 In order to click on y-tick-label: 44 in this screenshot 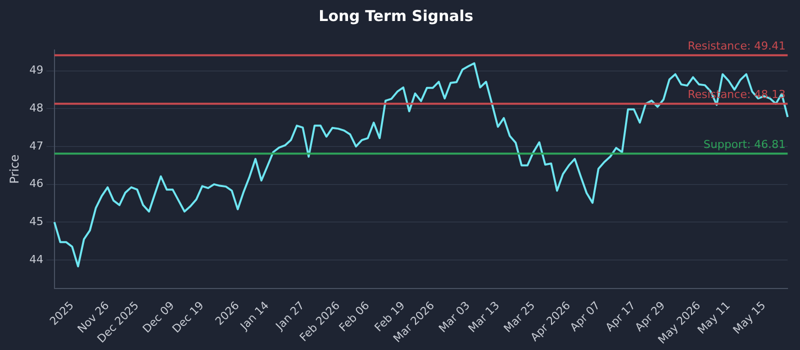, I will do `click(36, 259)`.